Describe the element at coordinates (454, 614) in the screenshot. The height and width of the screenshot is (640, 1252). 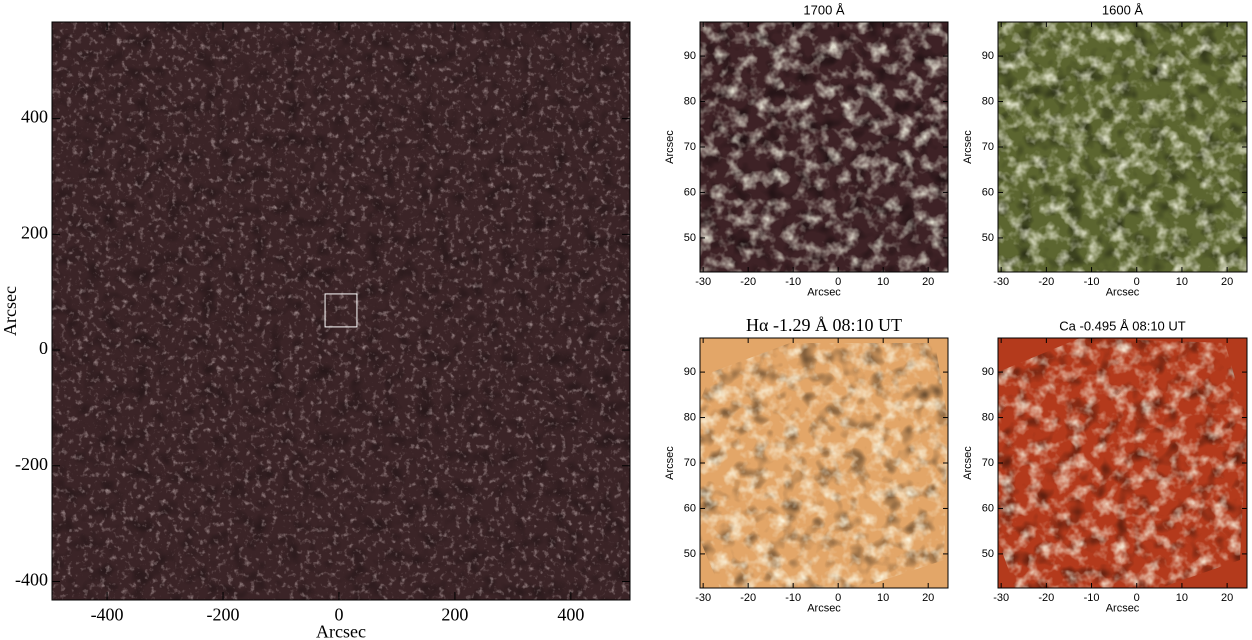
I see `x-tick-label: 200` at that location.